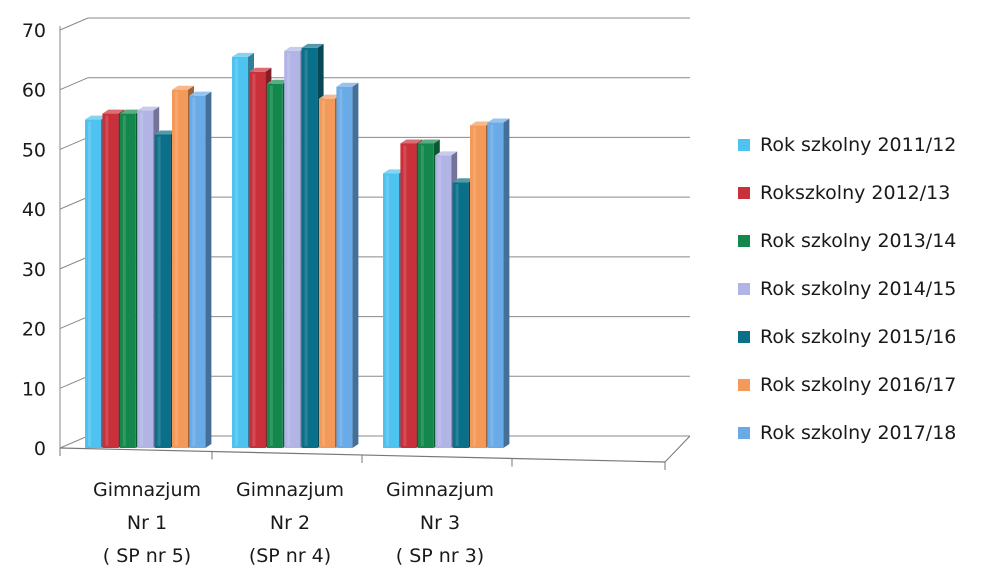 The height and width of the screenshot is (570, 989). What do you see at coordinates (40, 449) in the screenshot?
I see `y-tick-label: 0` at bounding box center [40, 449].